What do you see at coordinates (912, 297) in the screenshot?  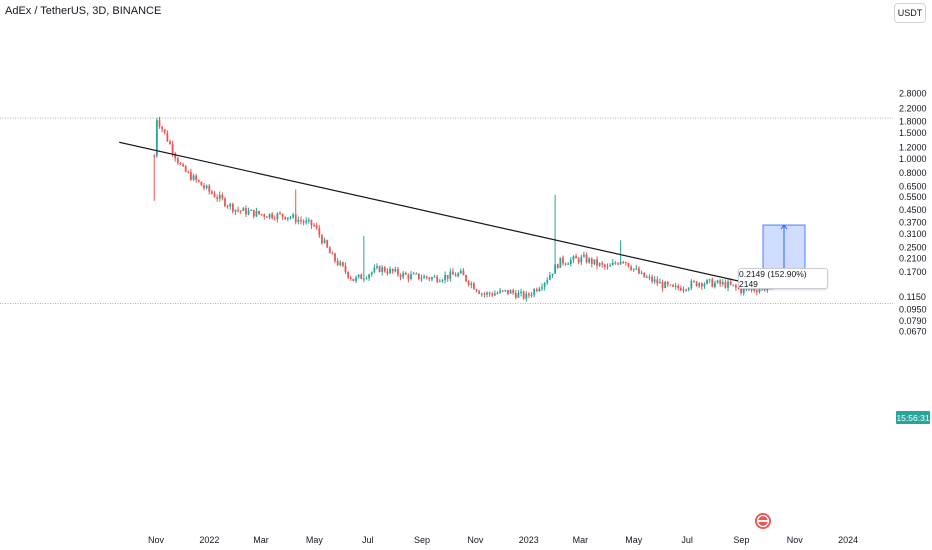 I see `y-tick-label: 0.1150` at bounding box center [912, 297].